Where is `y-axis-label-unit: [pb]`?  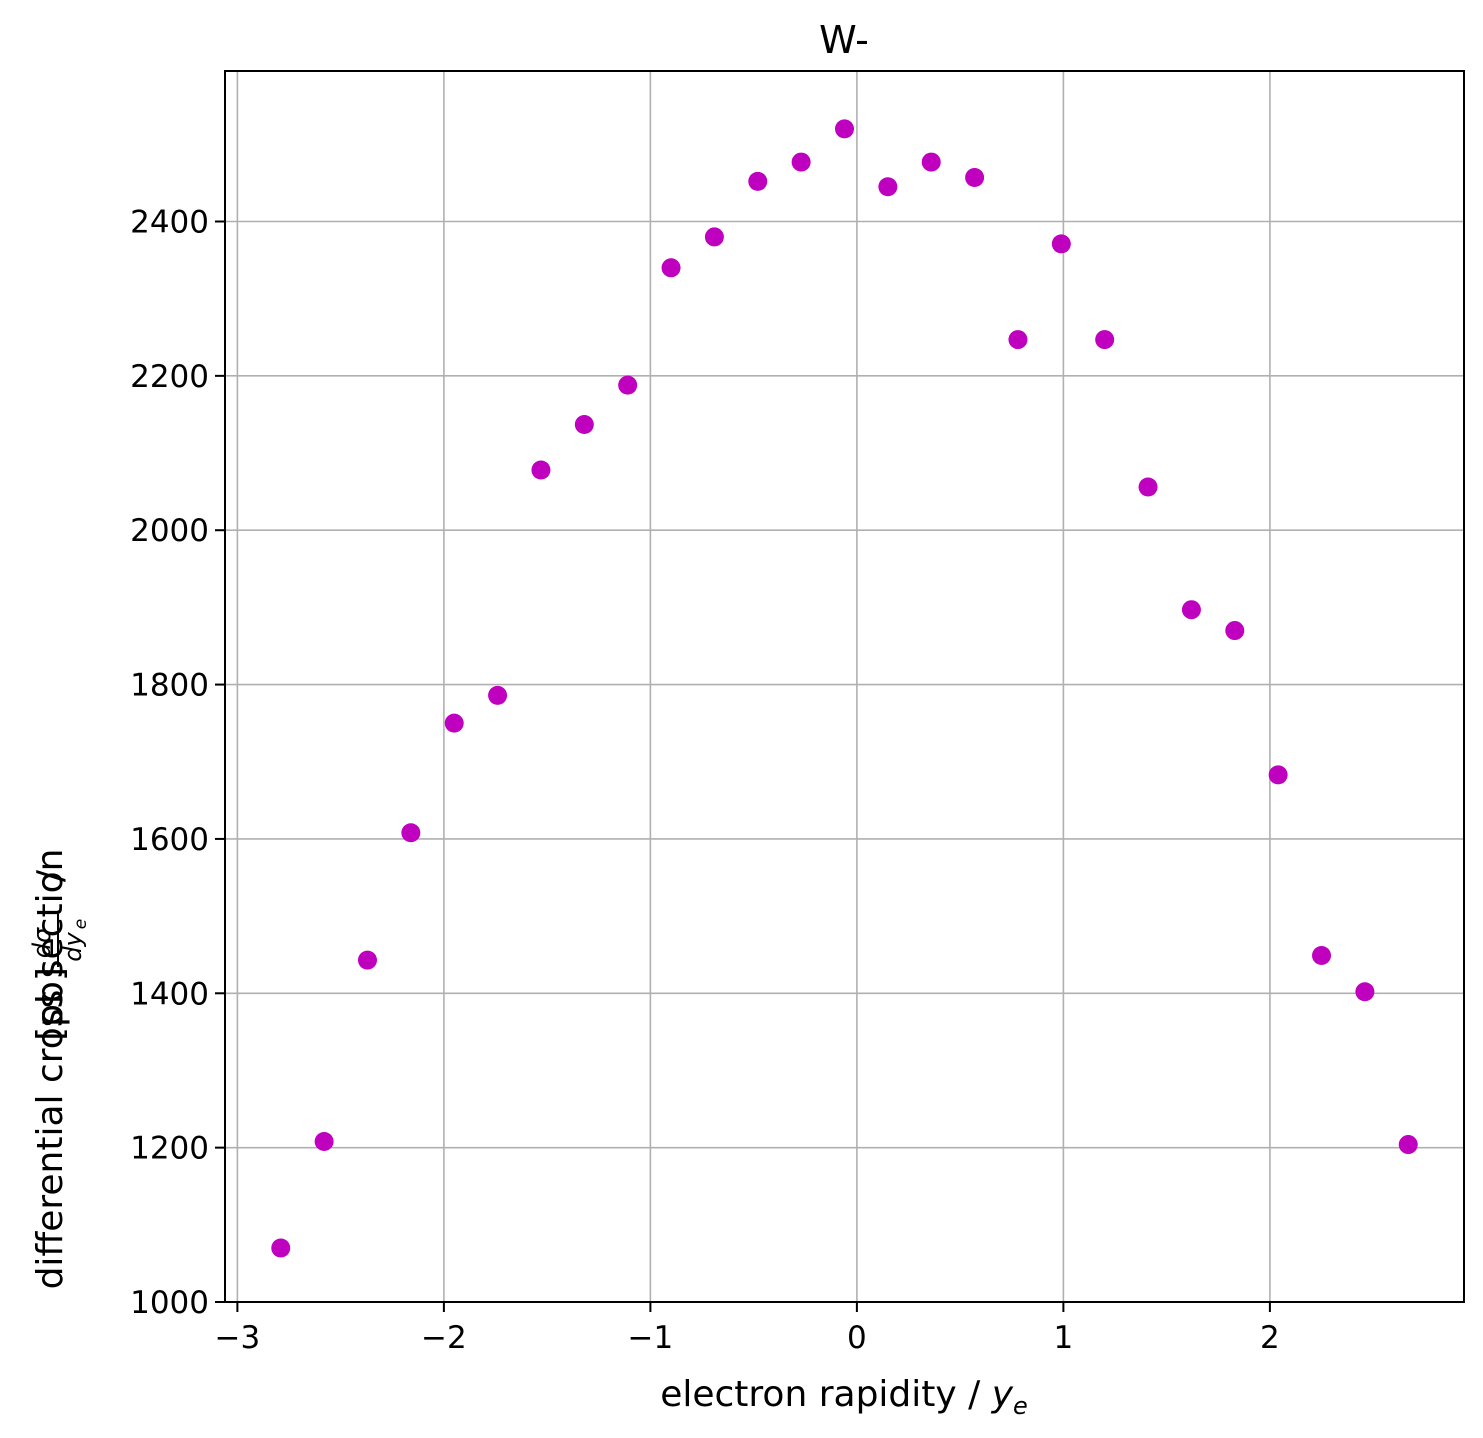
y-axis-label-unit: [pb] is located at coordinates (50, 1004).